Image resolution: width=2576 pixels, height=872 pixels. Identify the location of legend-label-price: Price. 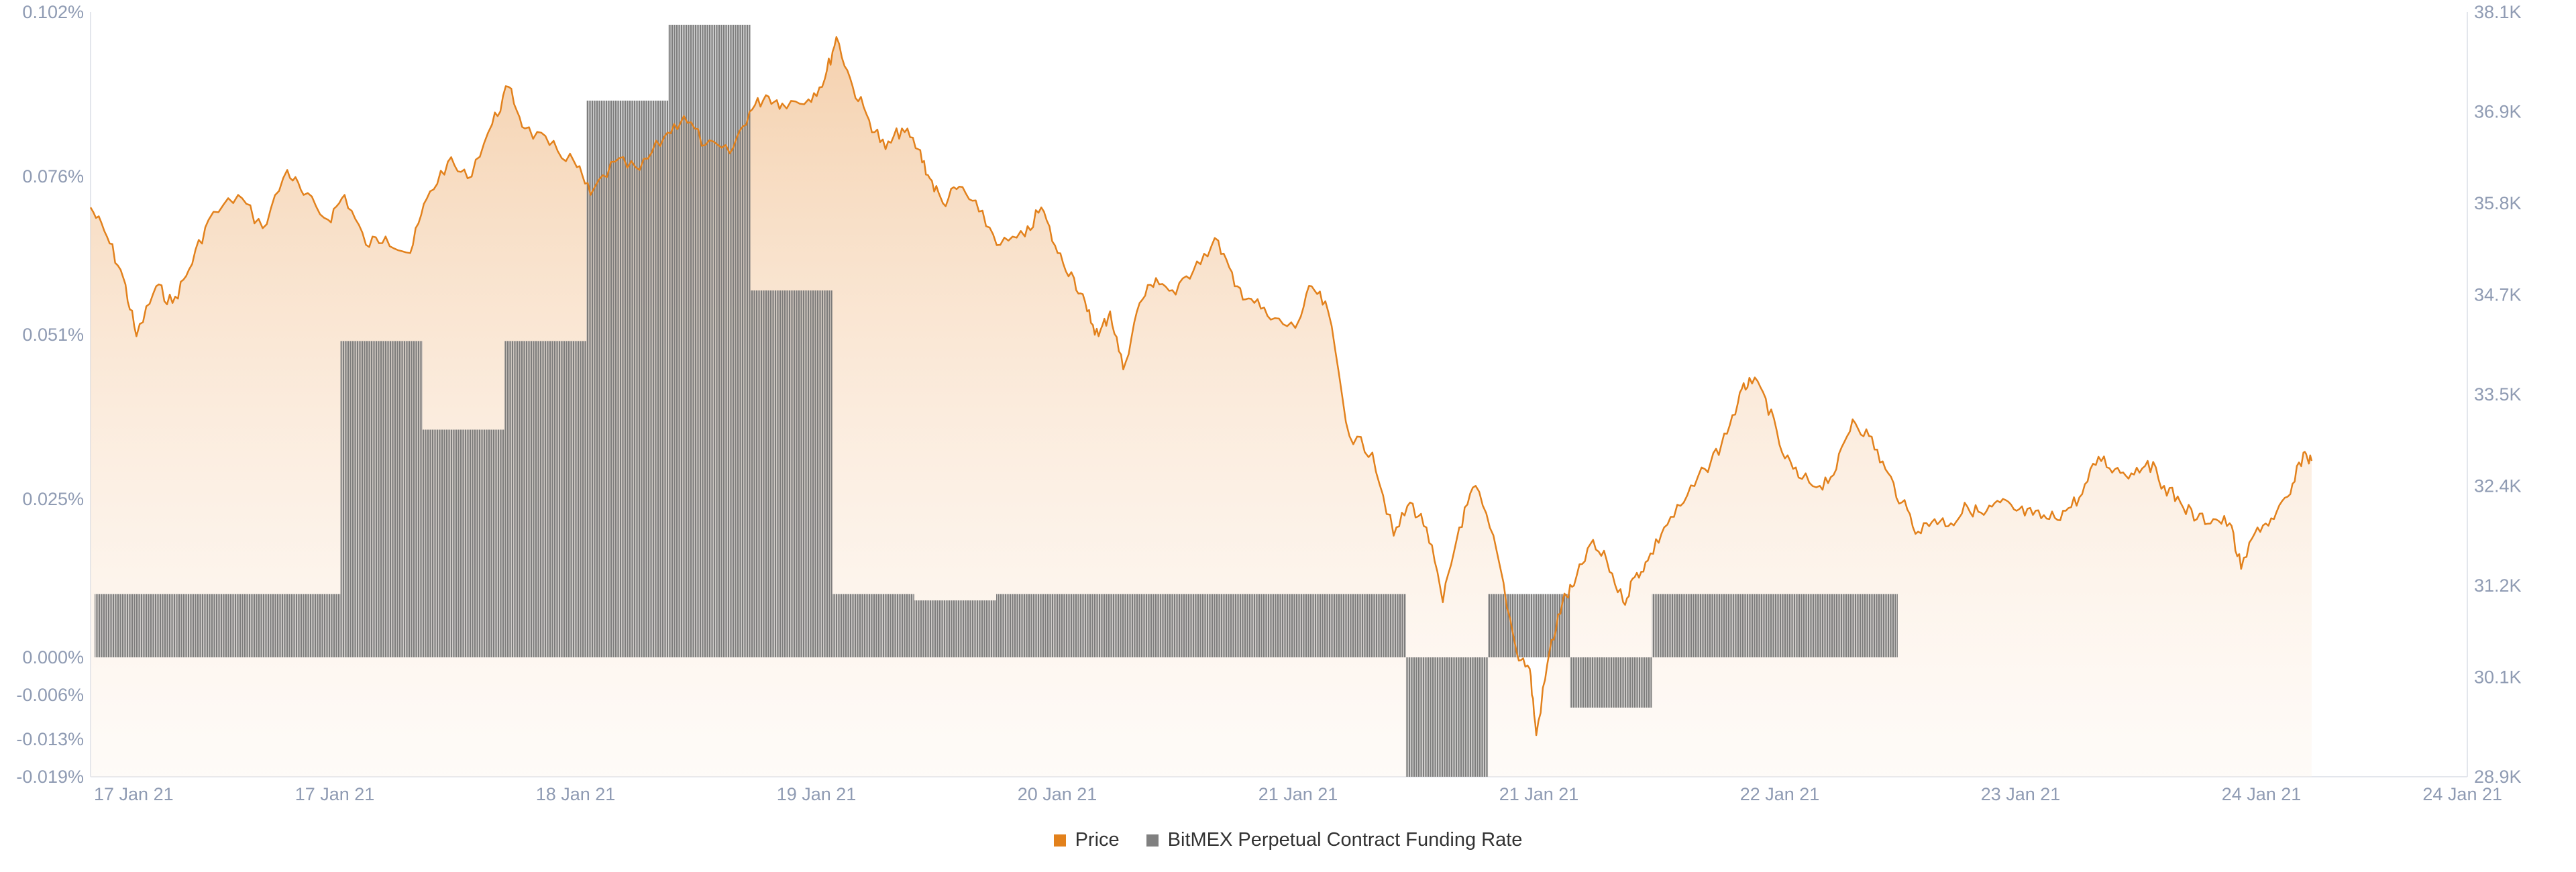
(1097, 840).